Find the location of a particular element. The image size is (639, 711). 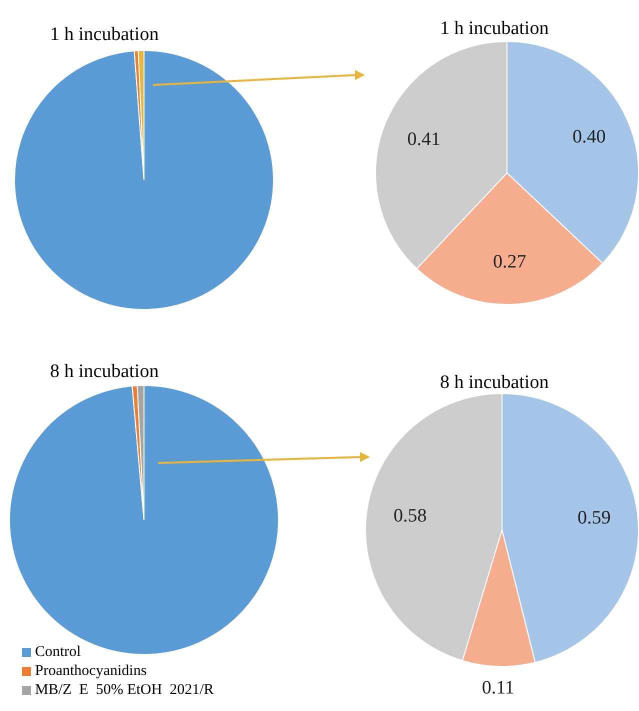

legend-label: Proanthocyanidins is located at coordinates (91, 671).